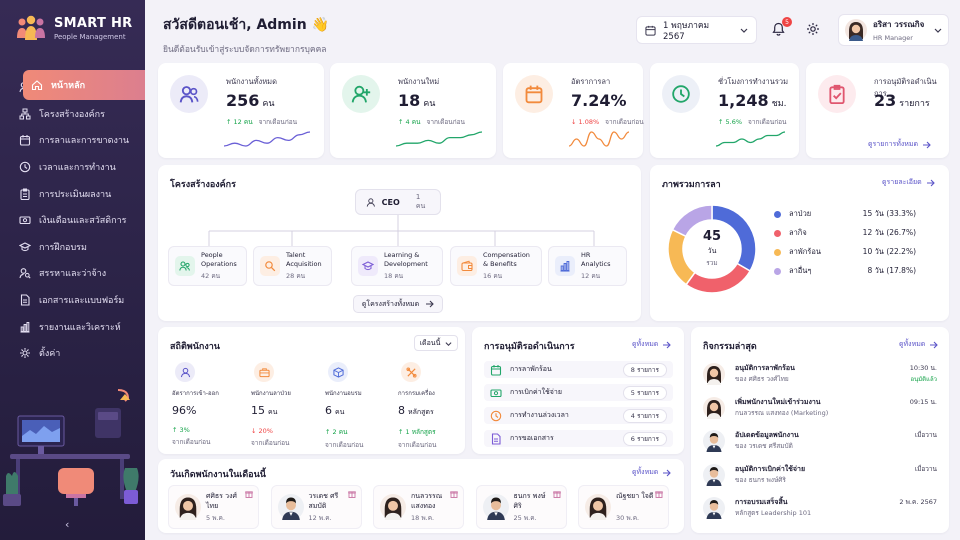 The image size is (960, 540). I want to click on approval-row: การทำงานล่วงเวลา 4 รายการ, so click(578, 415).